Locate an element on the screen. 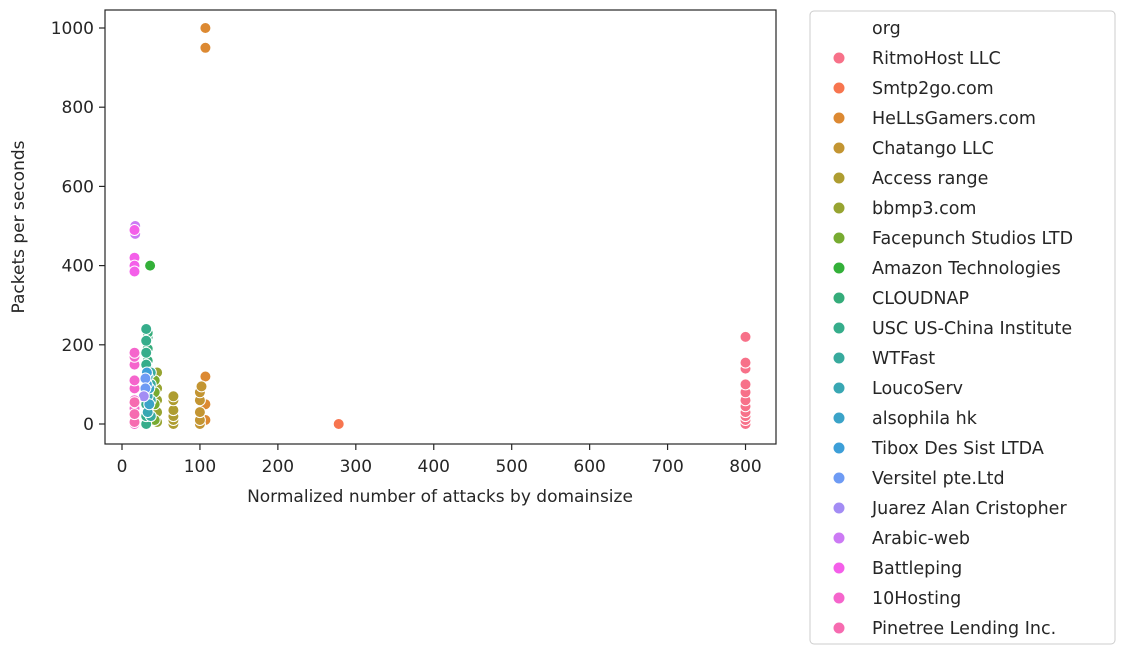  legend-label: Smtp2go.com is located at coordinates (933, 89).